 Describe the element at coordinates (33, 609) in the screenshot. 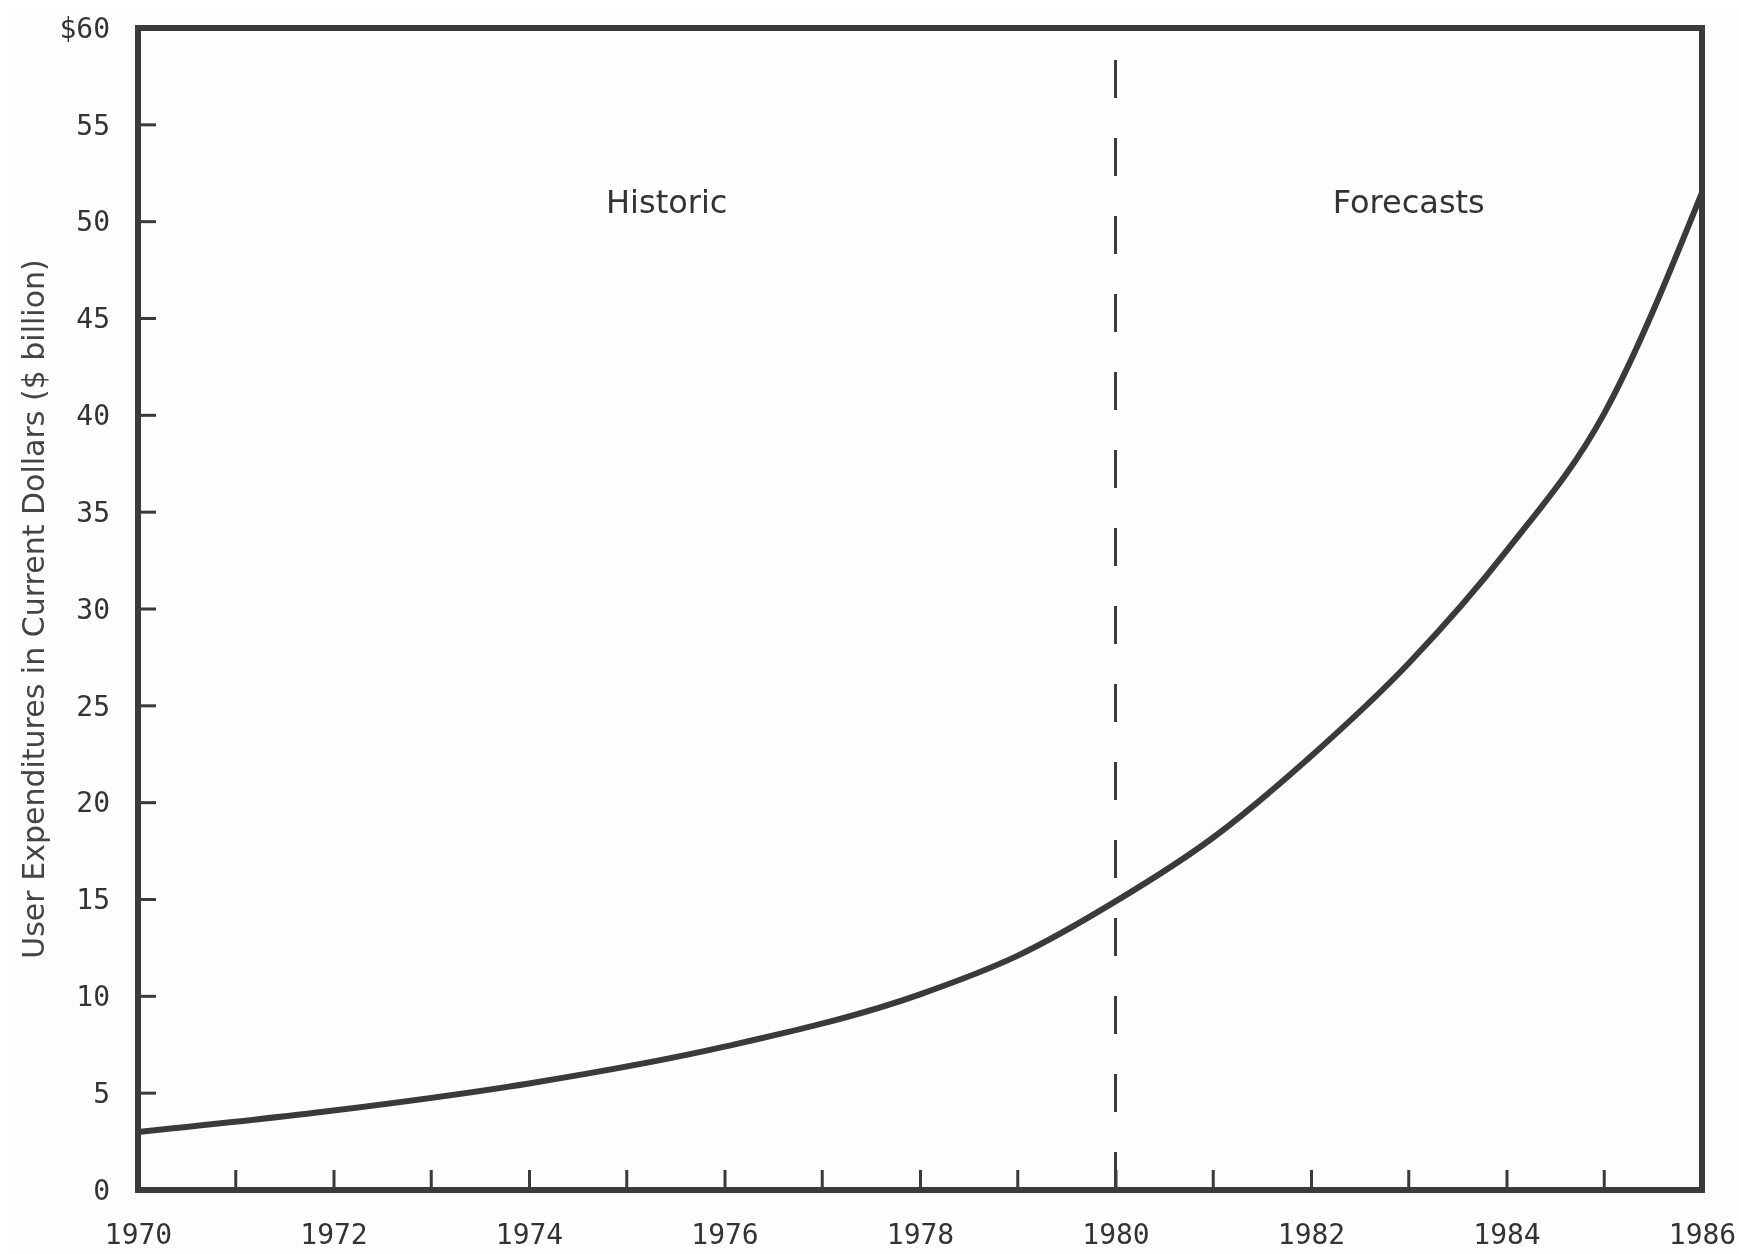

I see `y-axis-title: User Expenditures in Current Dollars ($ billion)` at that location.